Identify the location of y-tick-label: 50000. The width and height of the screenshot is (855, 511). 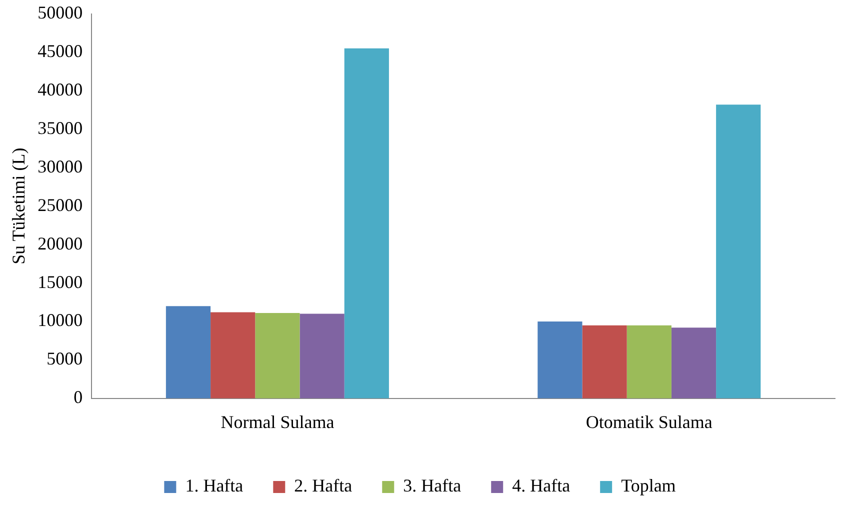
(60, 12).